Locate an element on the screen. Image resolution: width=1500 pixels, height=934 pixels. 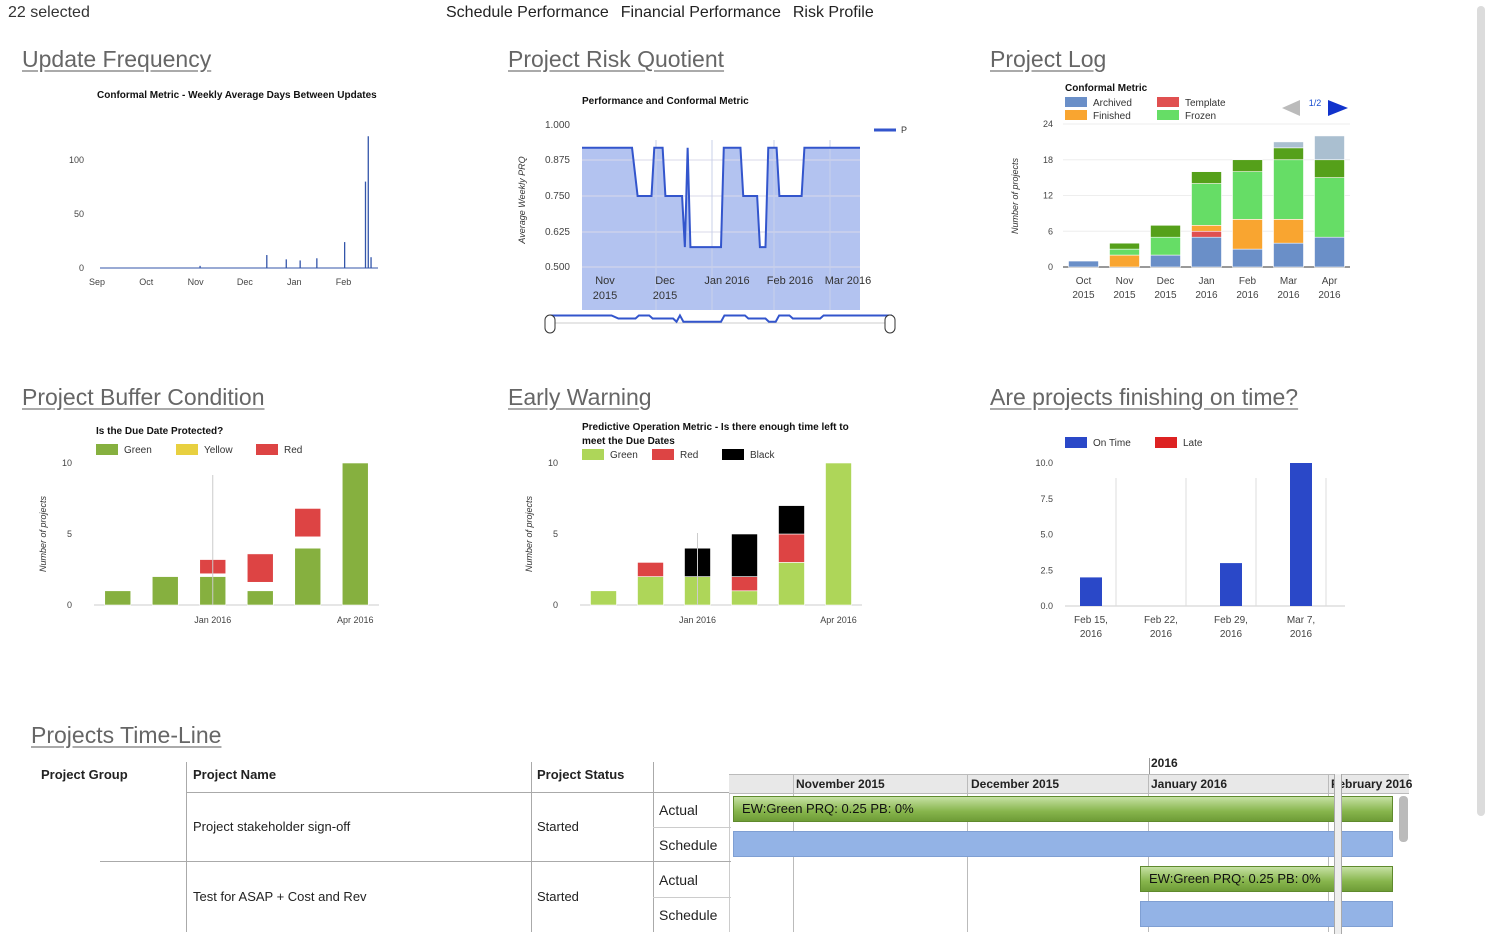
timeline-scrollbar is located at coordinates (1403, 819).